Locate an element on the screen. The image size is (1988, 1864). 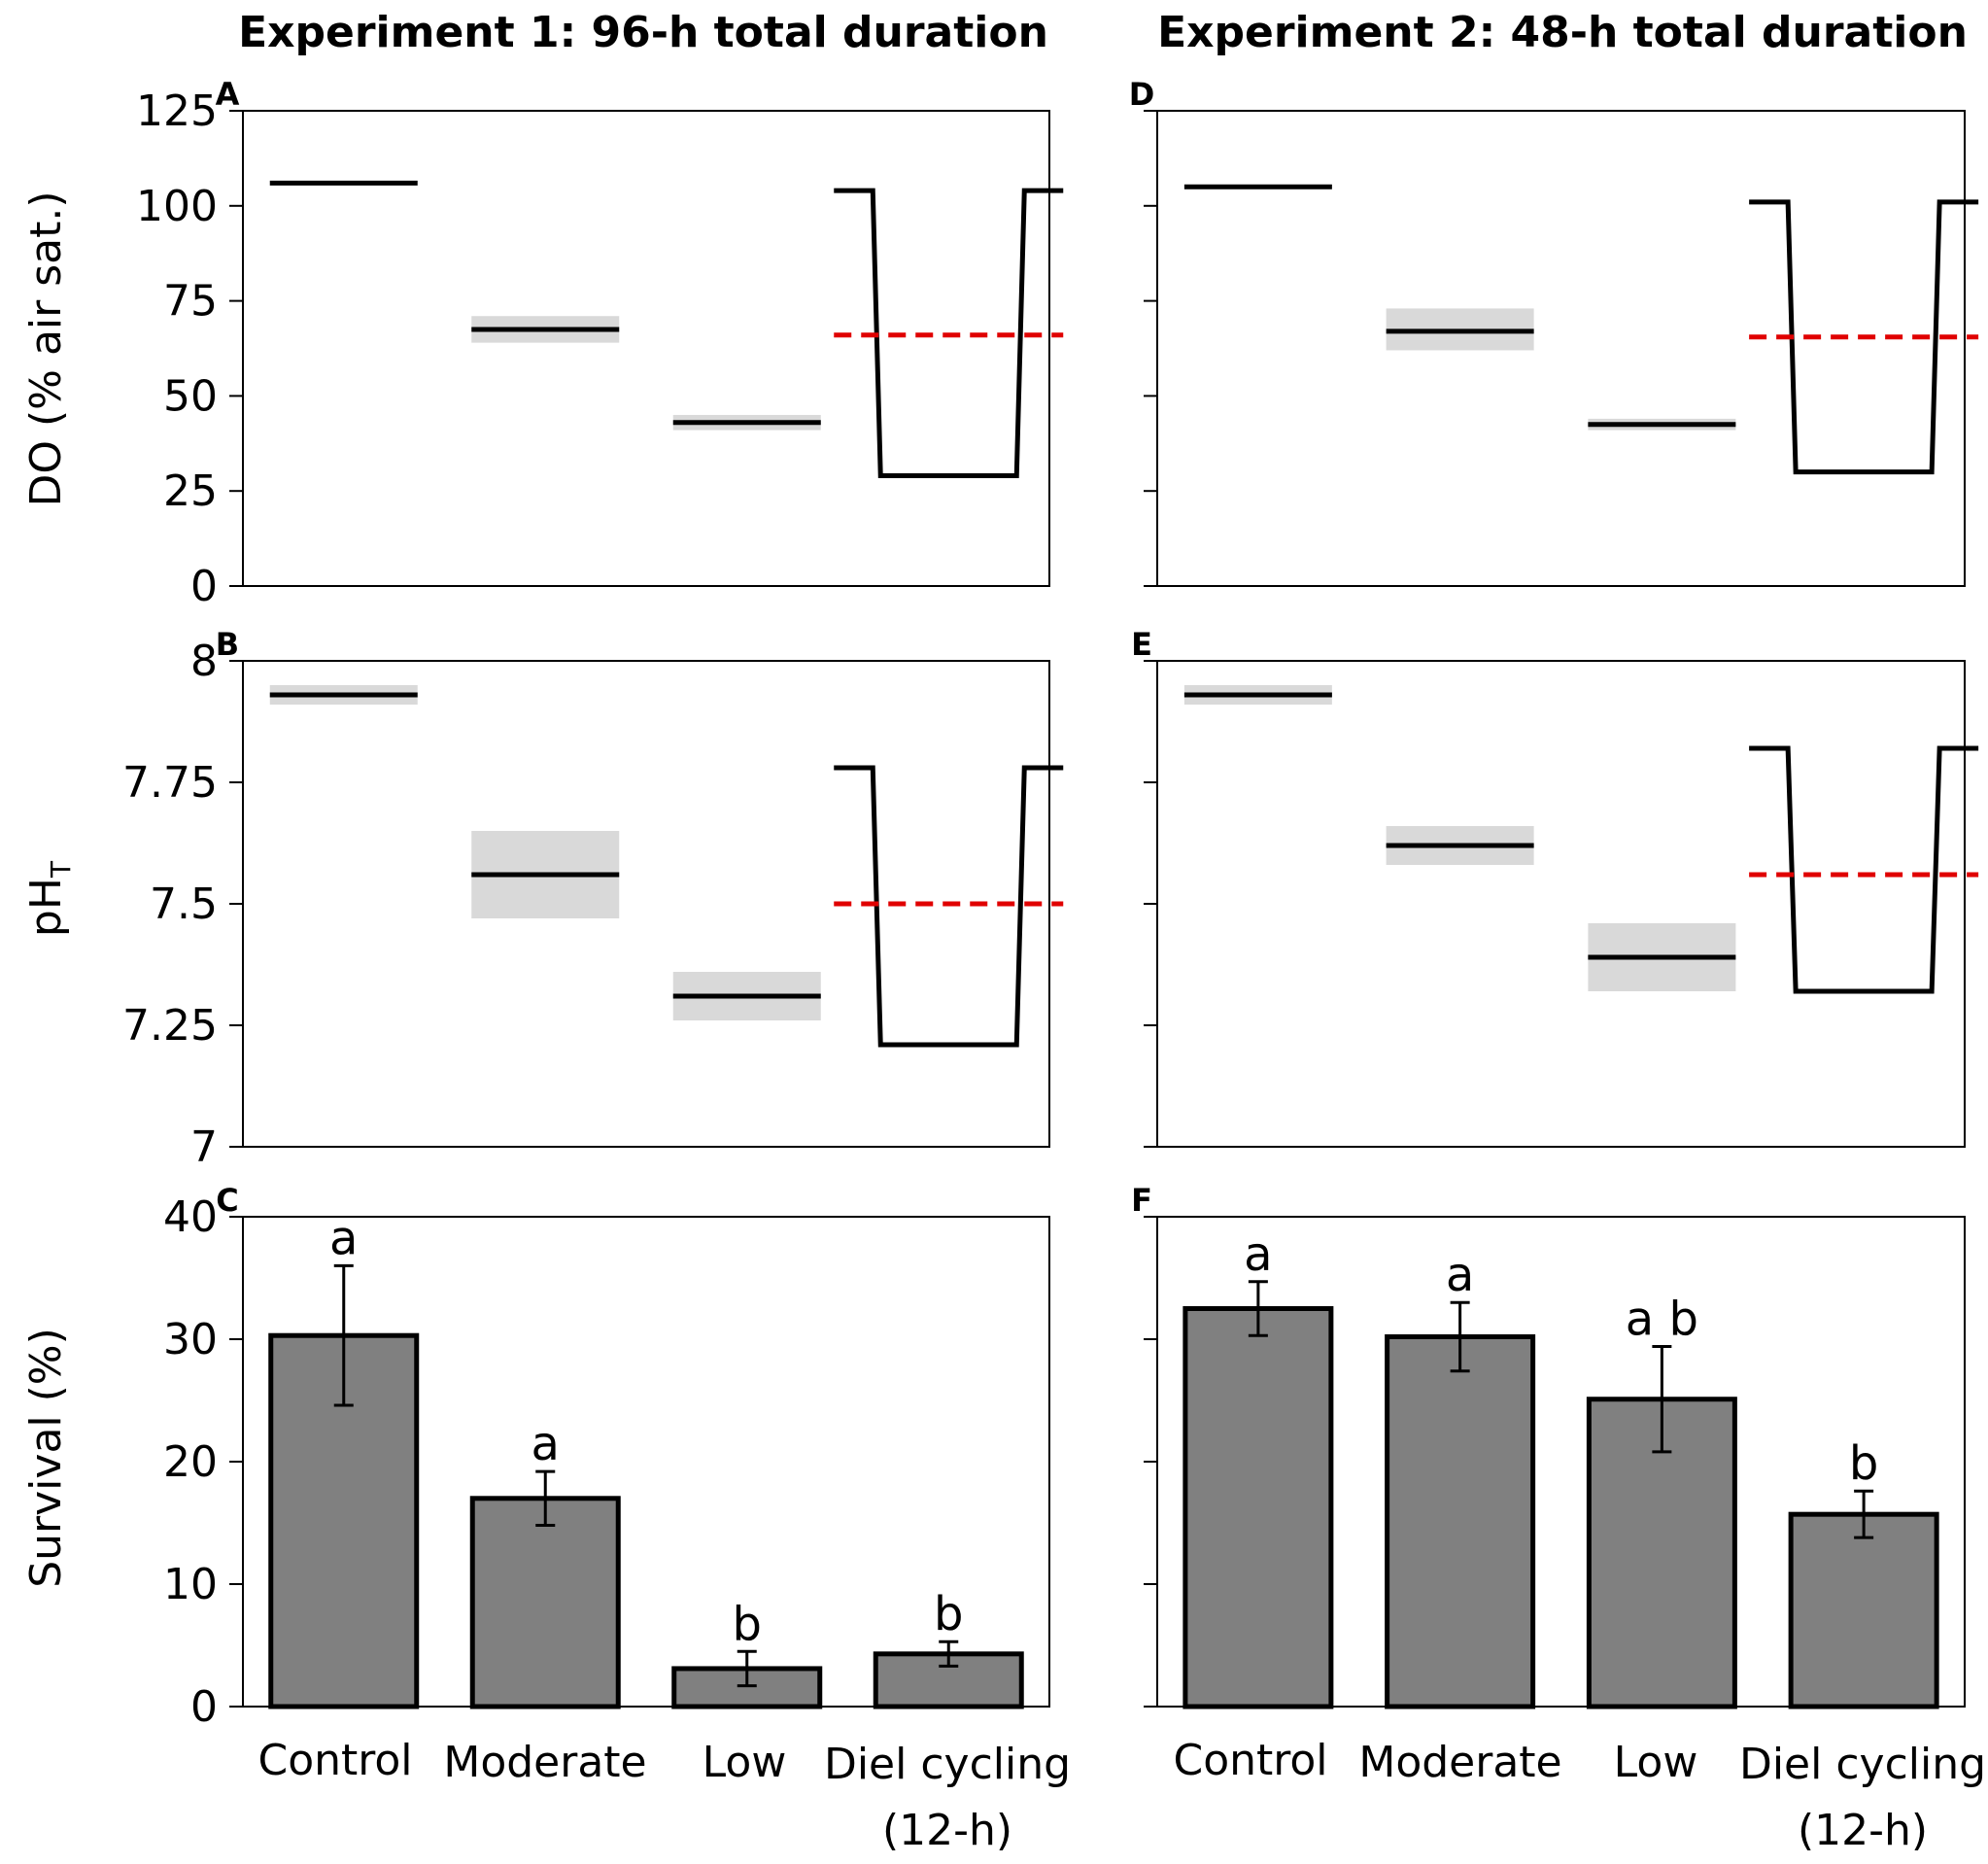
ph-axis-title: pHT is located at coordinates (49, 899).